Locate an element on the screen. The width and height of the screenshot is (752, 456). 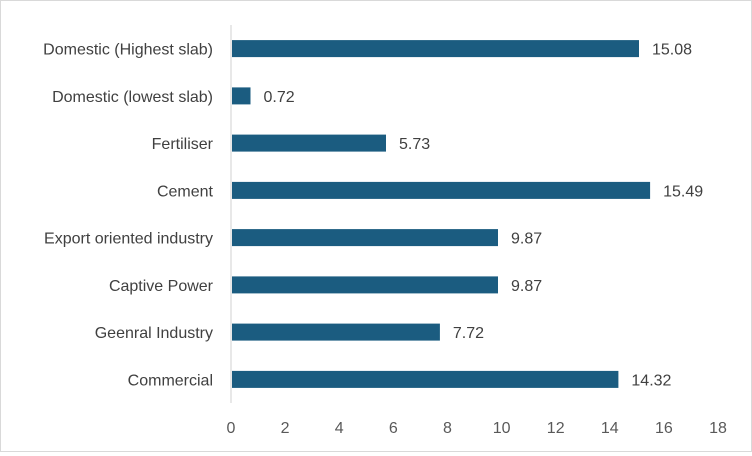
data-label: 5.73 is located at coordinates (414, 144).